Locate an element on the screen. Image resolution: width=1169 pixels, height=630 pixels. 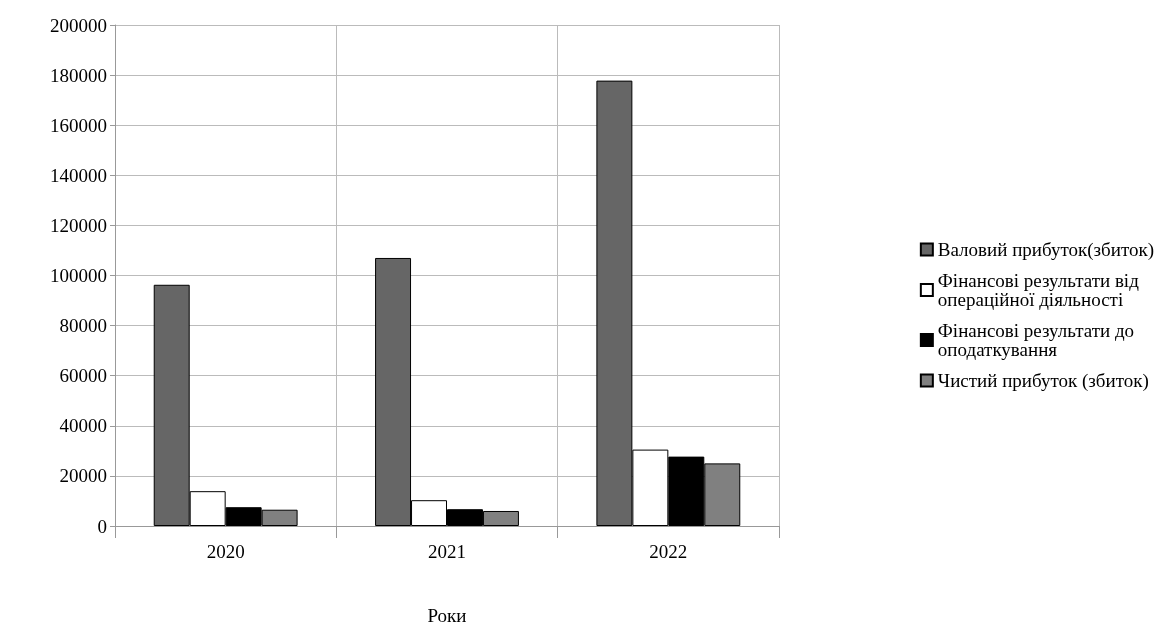
x-axis-title: Роки is located at coordinates (447, 615).